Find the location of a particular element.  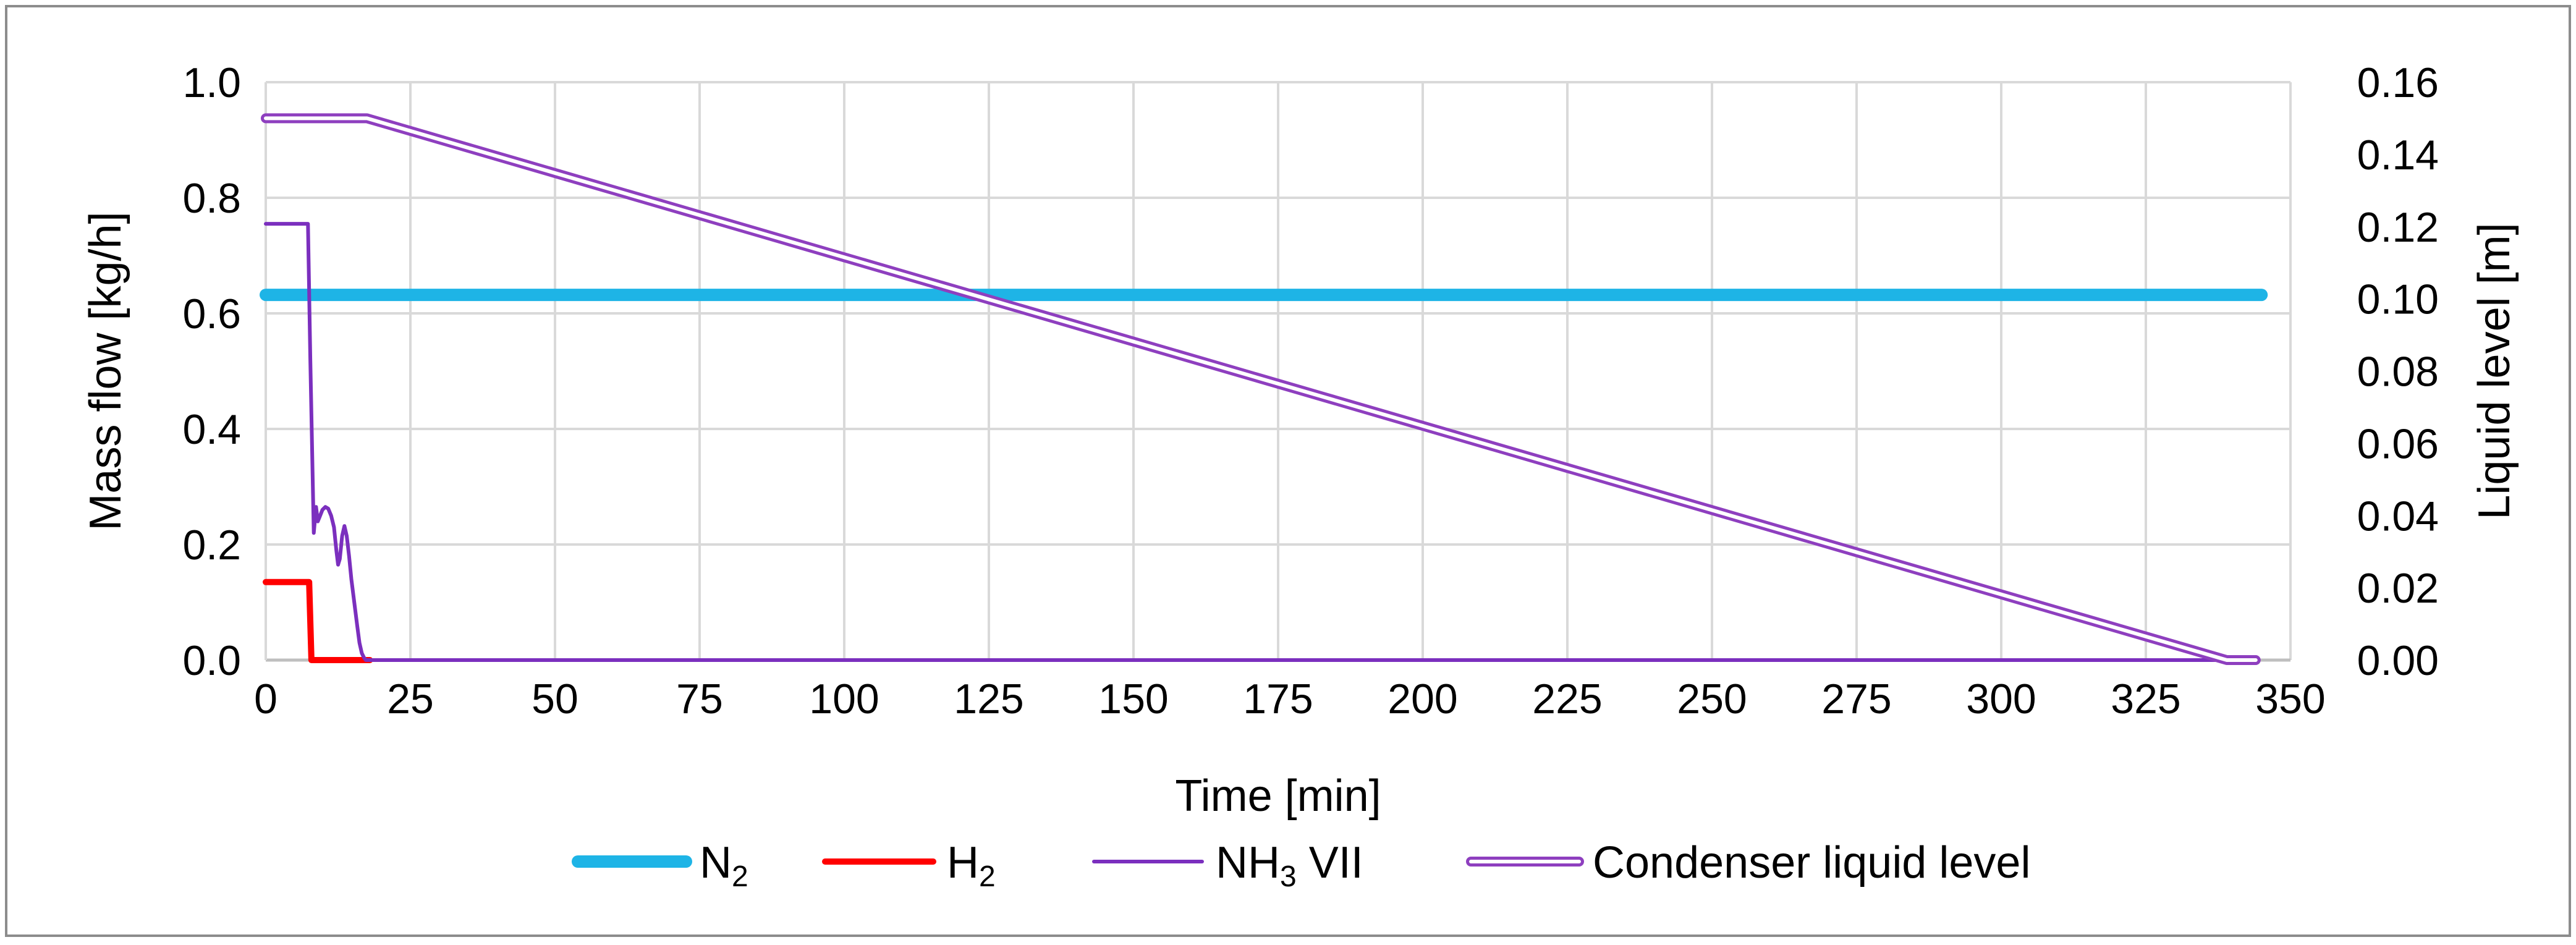

legend-item-n2: N2 is located at coordinates (660, 866).